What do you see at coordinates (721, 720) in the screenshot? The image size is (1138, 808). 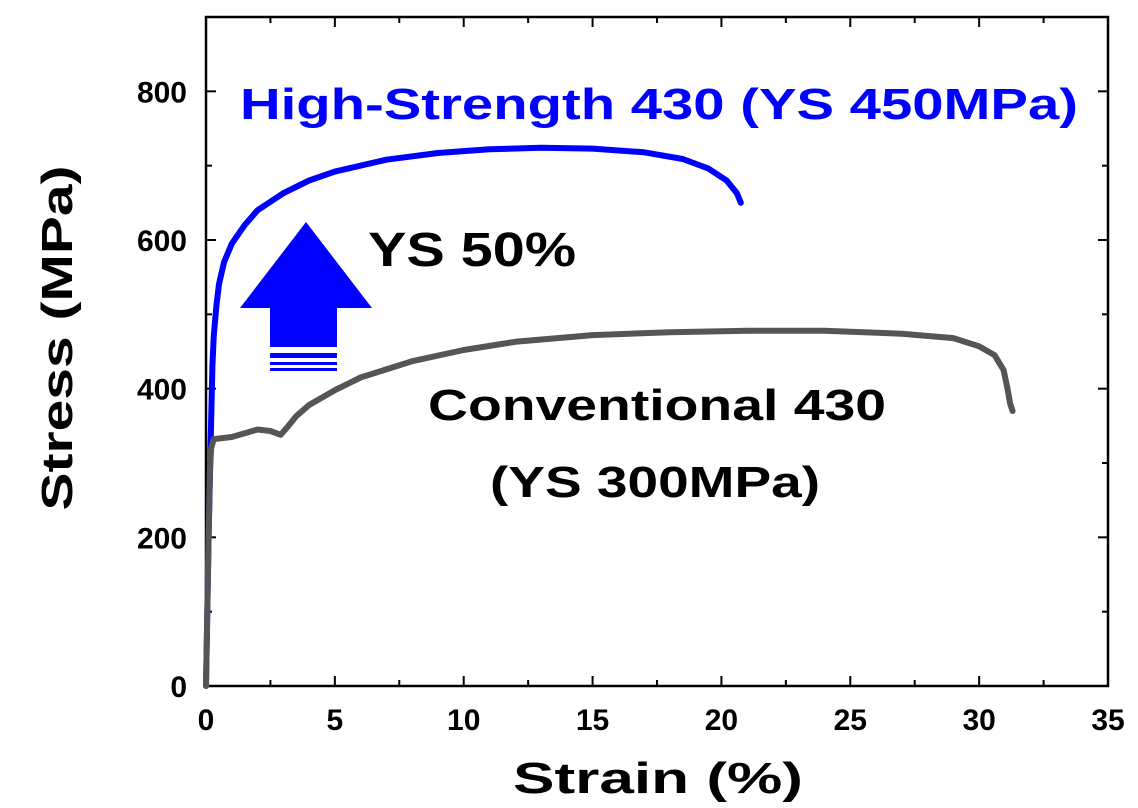 I see `x-tick-label: 20` at bounding box center [721, 720].